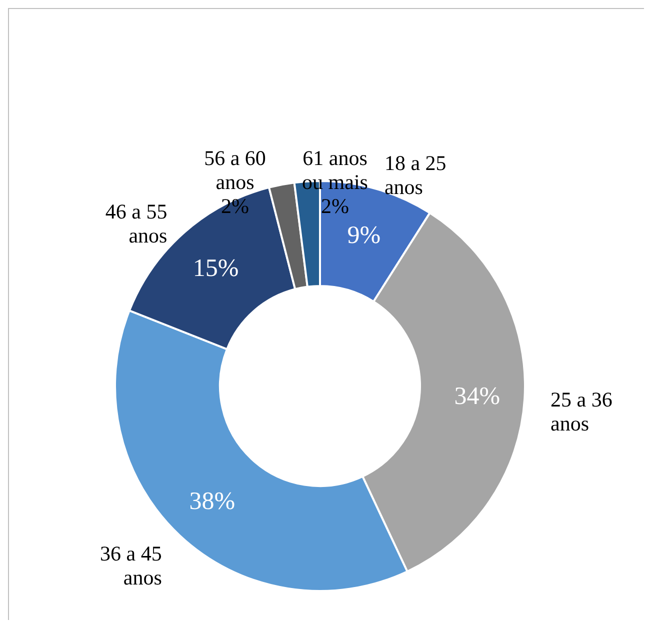 Image resolution: width=654 pixels, height=630 pixels. What do you see at coordinates (415, 175) in the screenshot?
I see `slice-label: 18 a 25 anos` at bounding box center [415, 175].